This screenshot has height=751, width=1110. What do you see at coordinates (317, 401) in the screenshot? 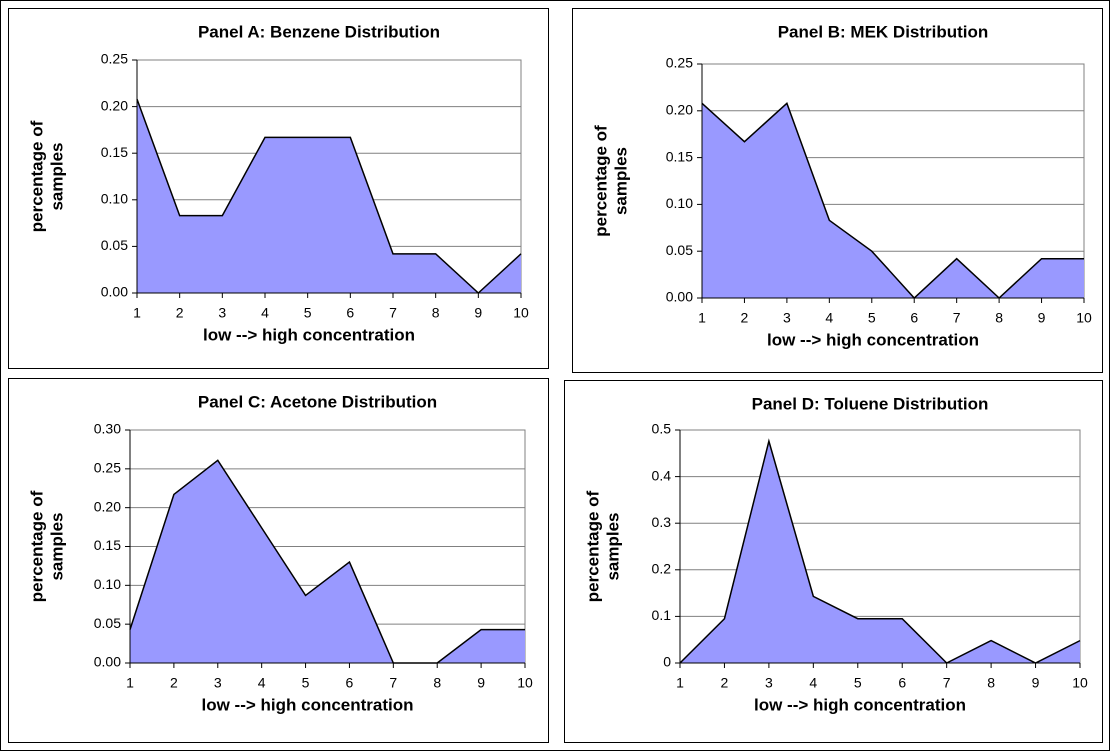
I see `chart-title: Panel C: Acetone Distribution` at bounding box center [317, 401].